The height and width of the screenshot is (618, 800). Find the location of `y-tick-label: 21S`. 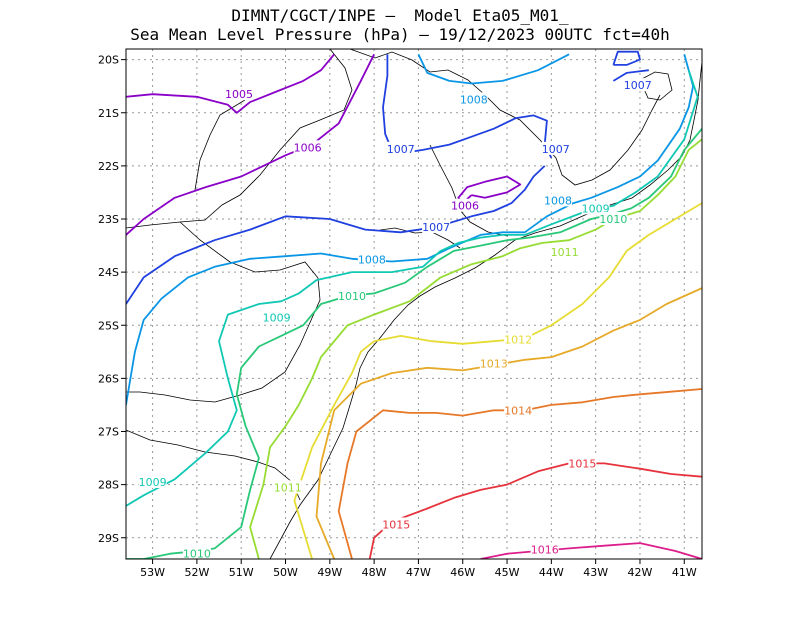

y-tick-label: 21S is located at coordinates (108, 113).